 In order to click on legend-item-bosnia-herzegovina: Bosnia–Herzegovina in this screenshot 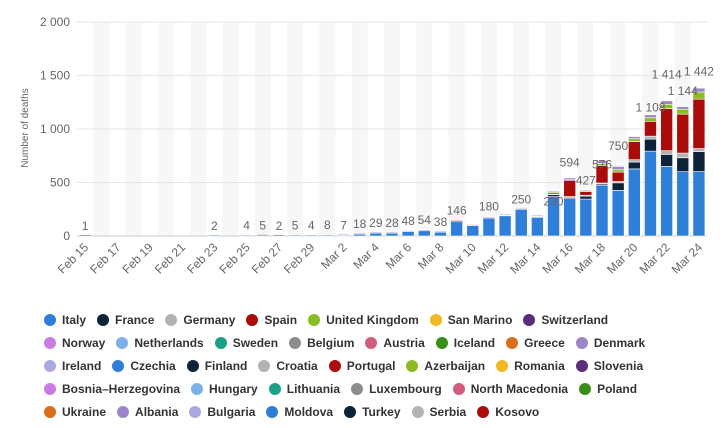, I will do `click(112, 388)`.